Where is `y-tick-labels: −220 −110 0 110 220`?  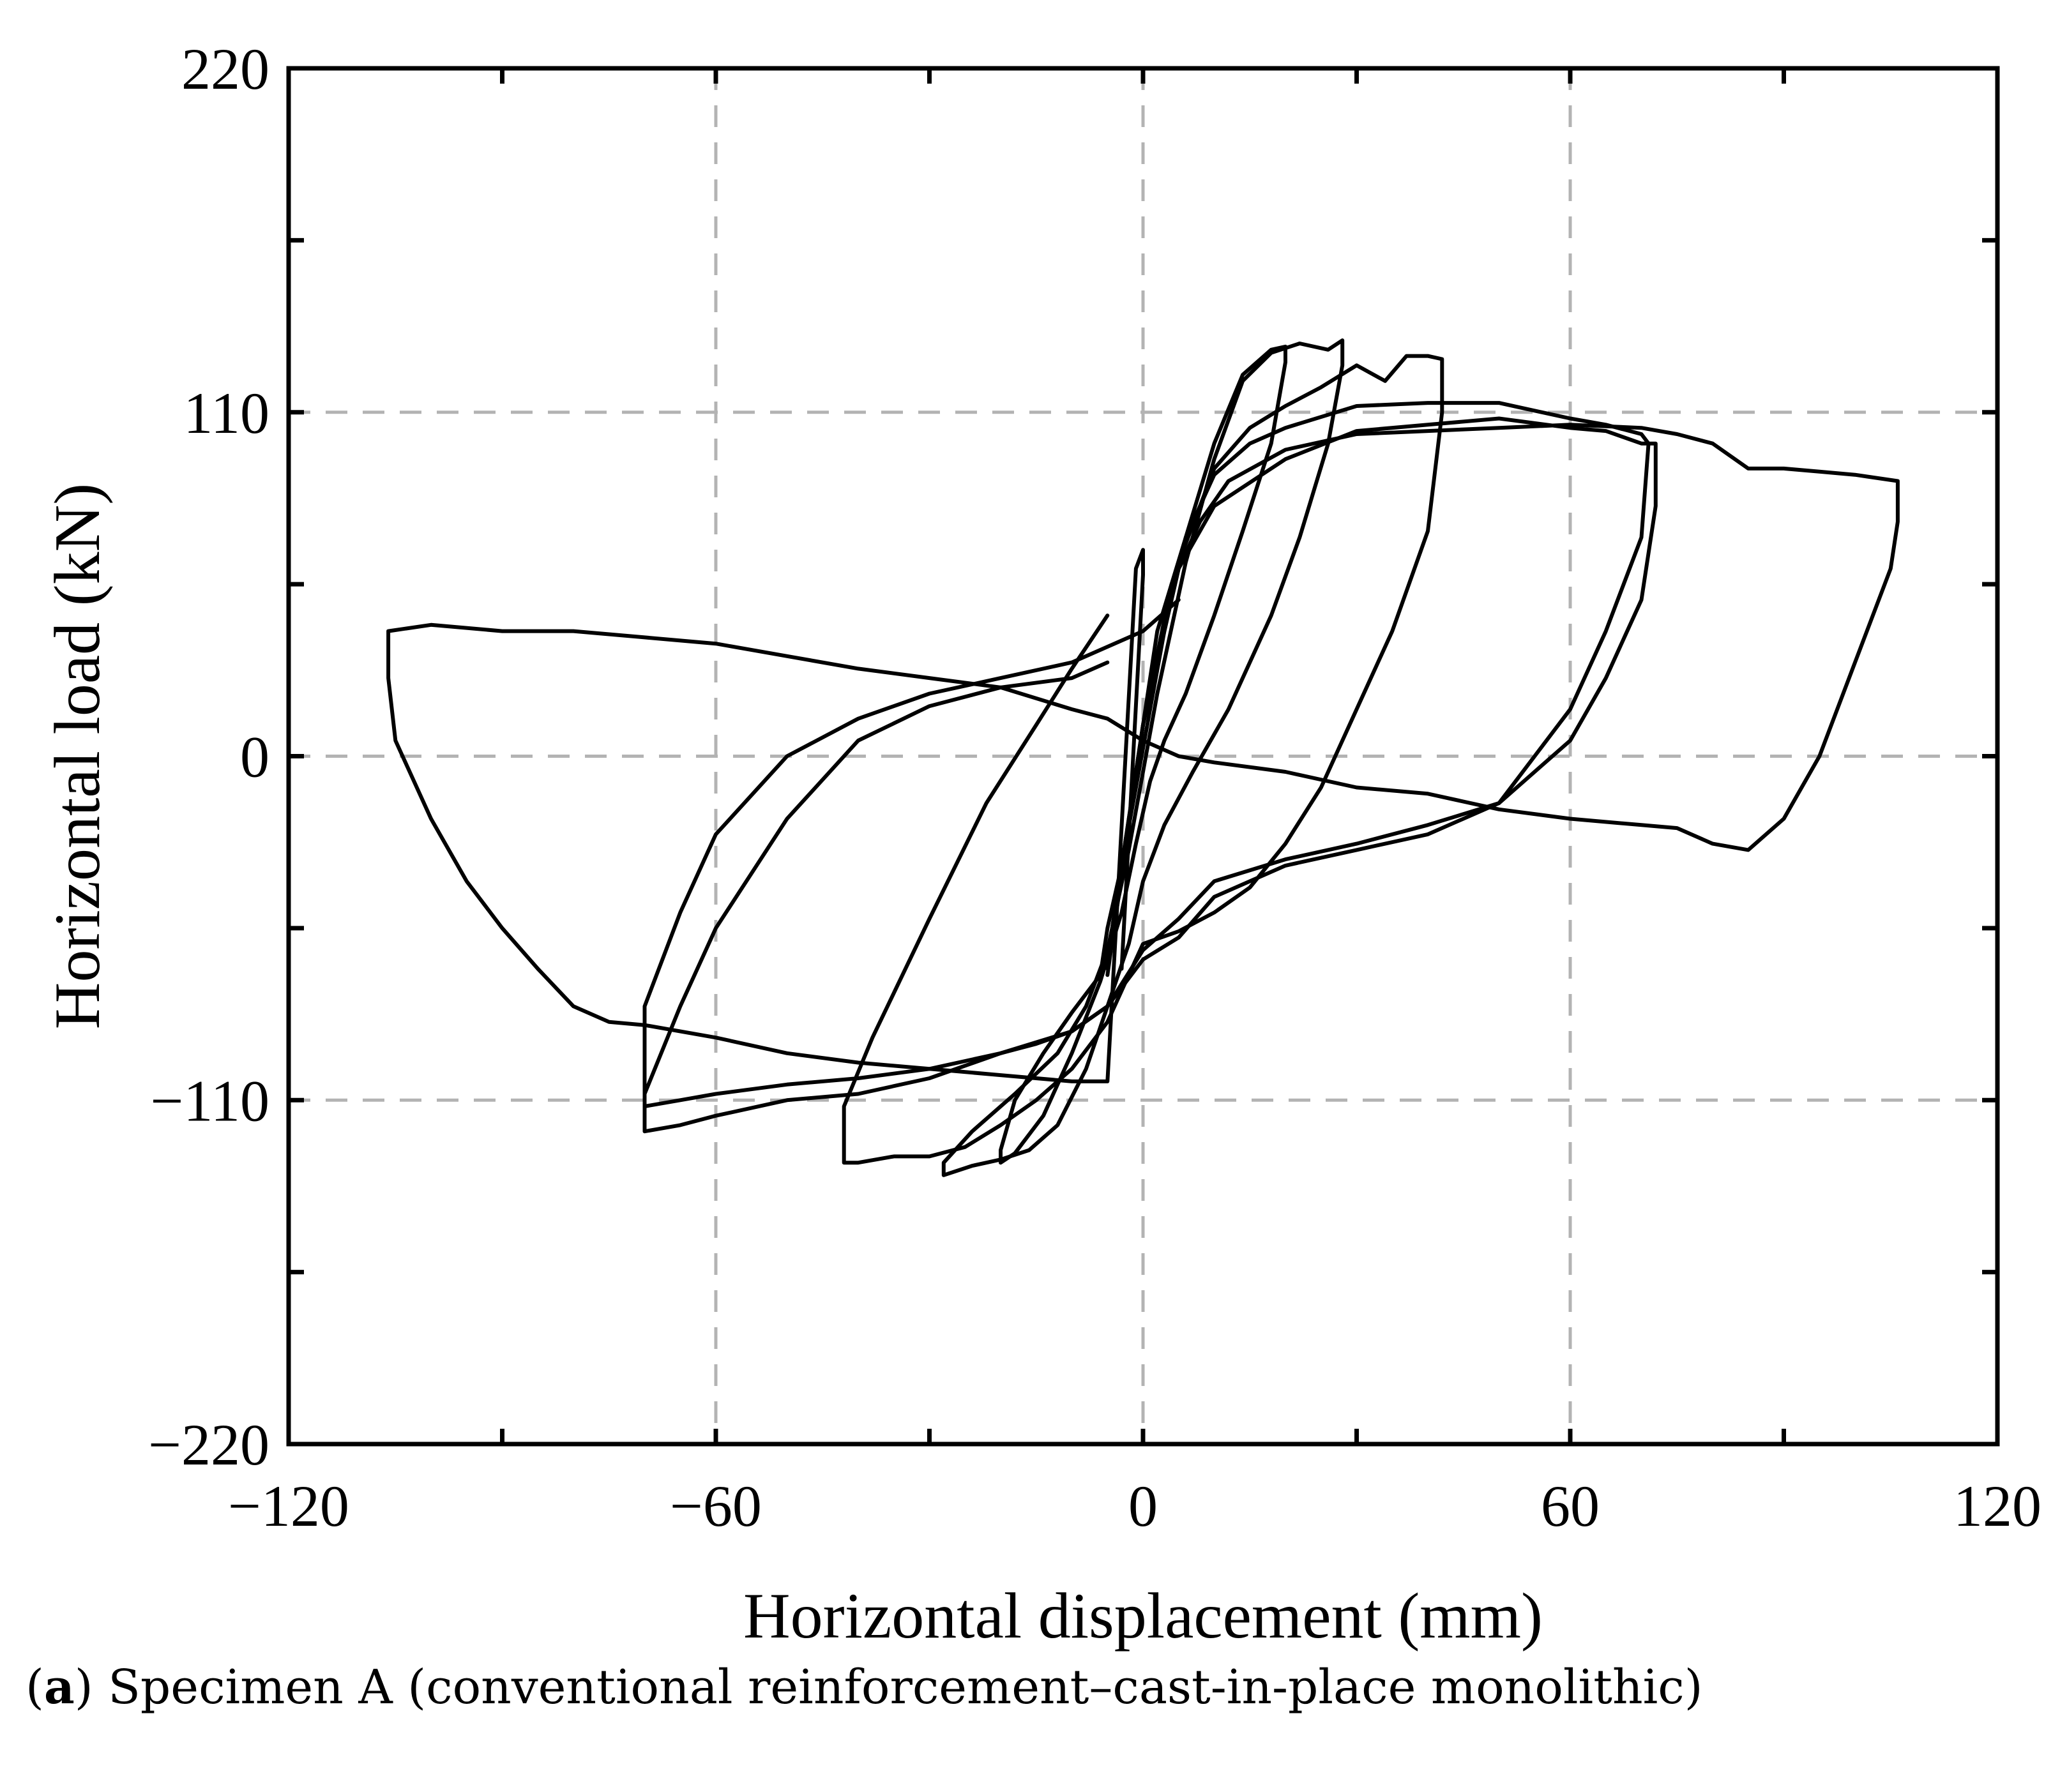
y-tick-labels: −220 −110 0 110 220 is located at coordinates (208, 756).